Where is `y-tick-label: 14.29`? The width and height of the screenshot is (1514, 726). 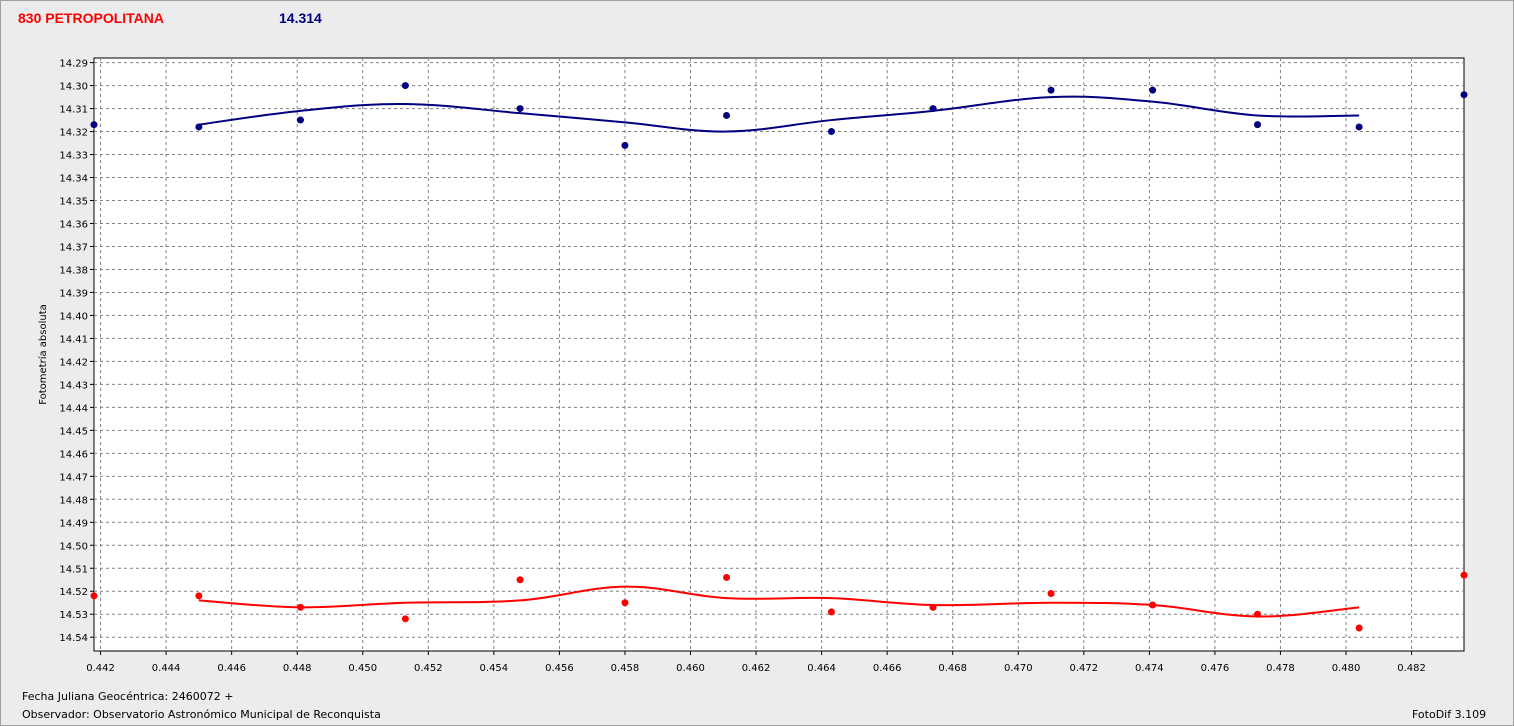
y-tick-label: 14.29 is located at coordinates (73, 64).